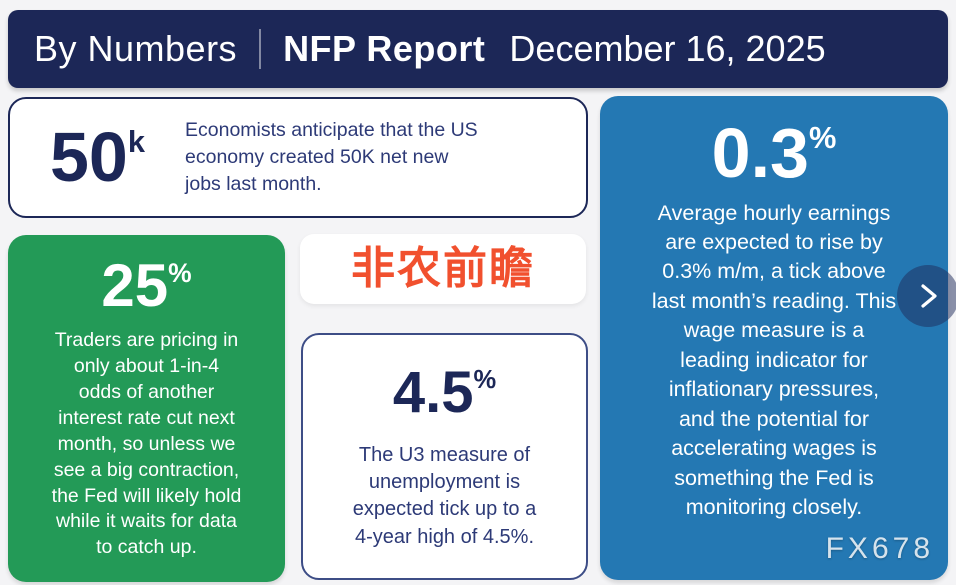 Image resolution: width=956 pixels, height=585 pixels. I want to click on carousel-next-button, so click(926, 296).